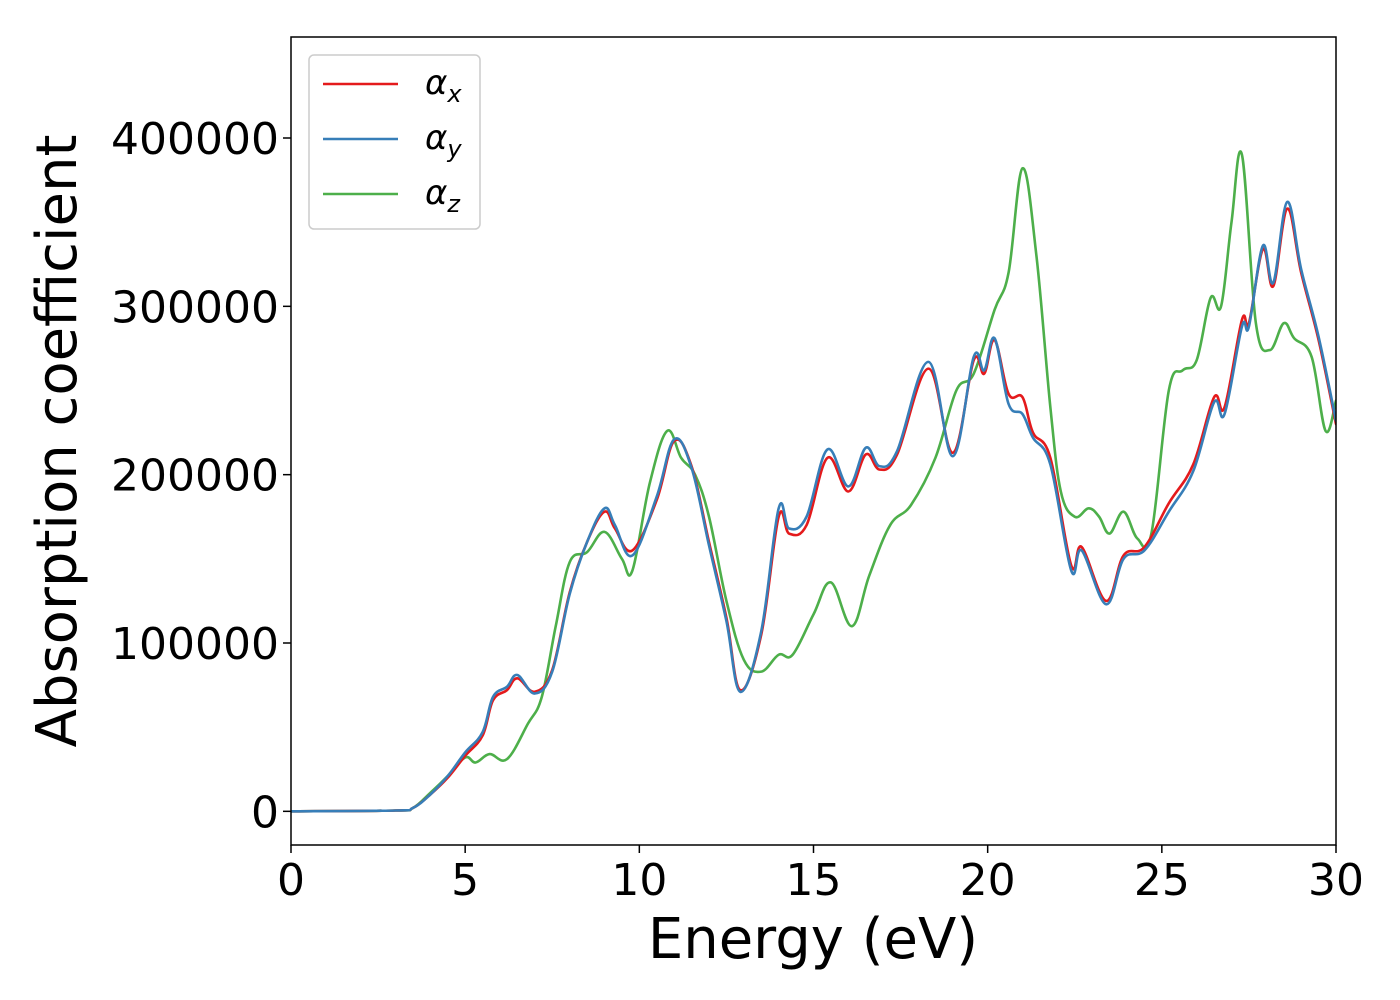  I want to click on y-axis-ticks: 0 100000 200000 300000 400000, so click(201, 476).